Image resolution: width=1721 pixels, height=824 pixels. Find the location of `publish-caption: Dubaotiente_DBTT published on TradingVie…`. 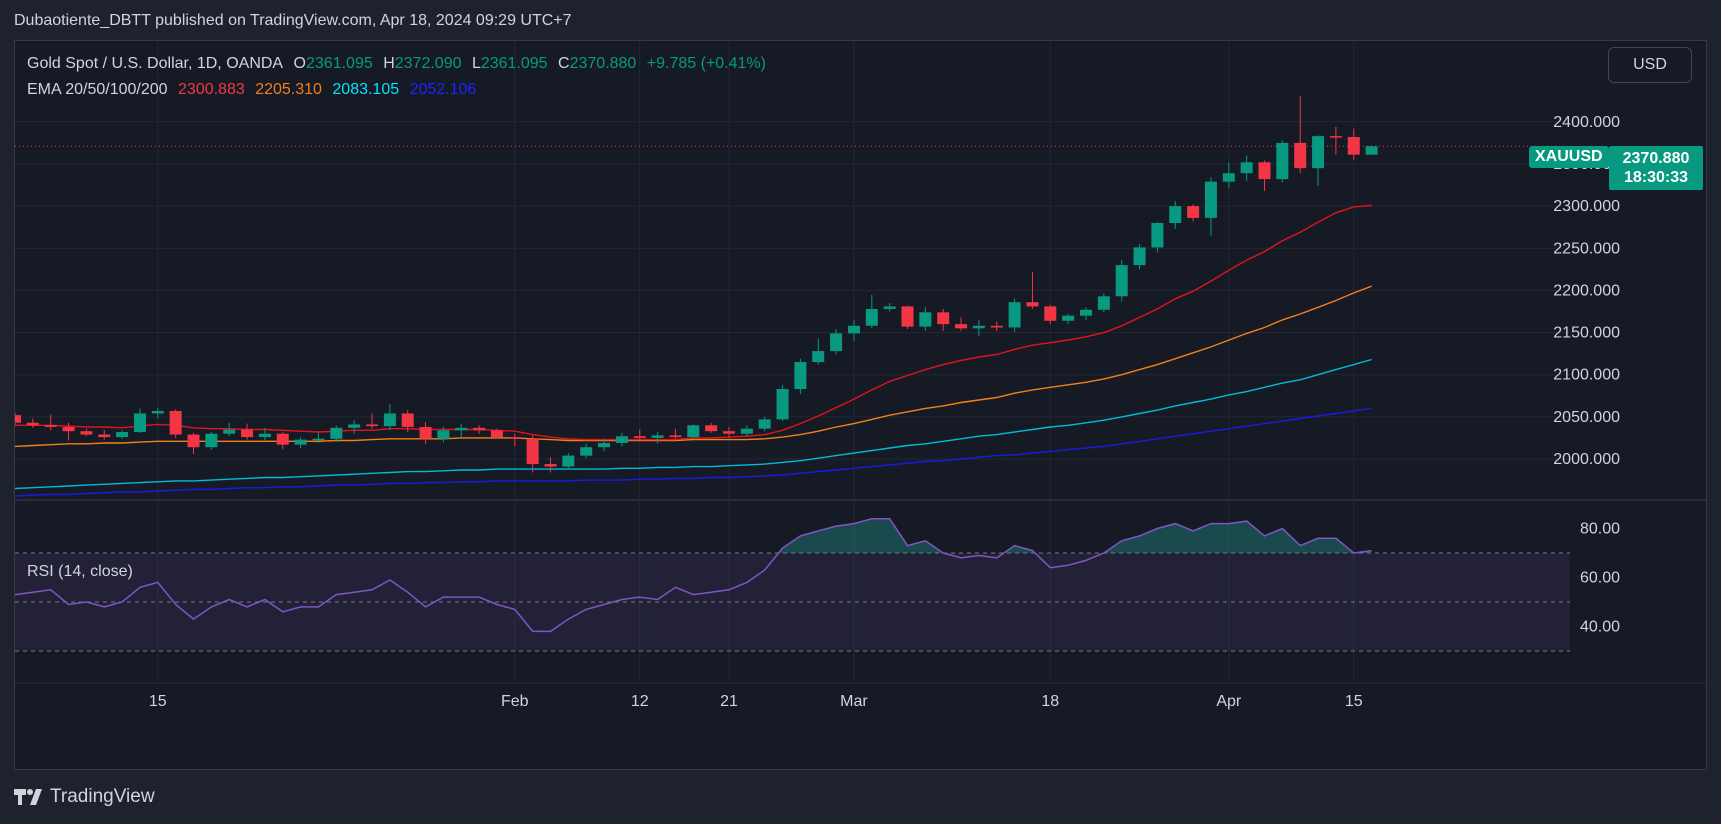

publish-caption: Dubaotiente_DBTT published on TradingVie… is located at coordinates (293, 20).